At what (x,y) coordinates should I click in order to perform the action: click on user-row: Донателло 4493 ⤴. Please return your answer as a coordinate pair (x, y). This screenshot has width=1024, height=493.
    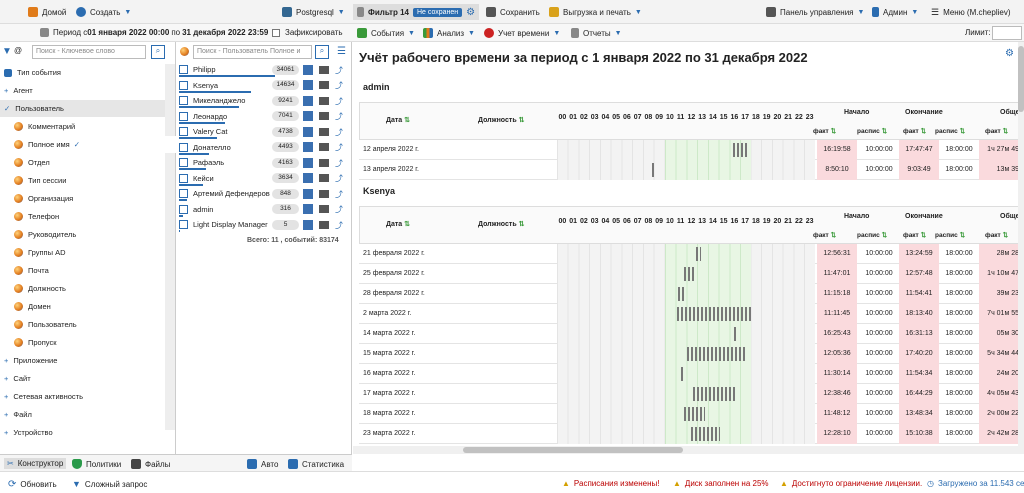
    Looking at the image, I should click on (263, 147).